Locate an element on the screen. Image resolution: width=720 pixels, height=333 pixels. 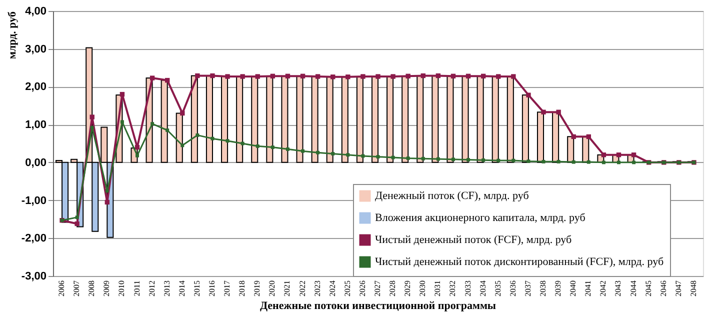
x-tick-label: 2013 is located at coordinates (167, 288).